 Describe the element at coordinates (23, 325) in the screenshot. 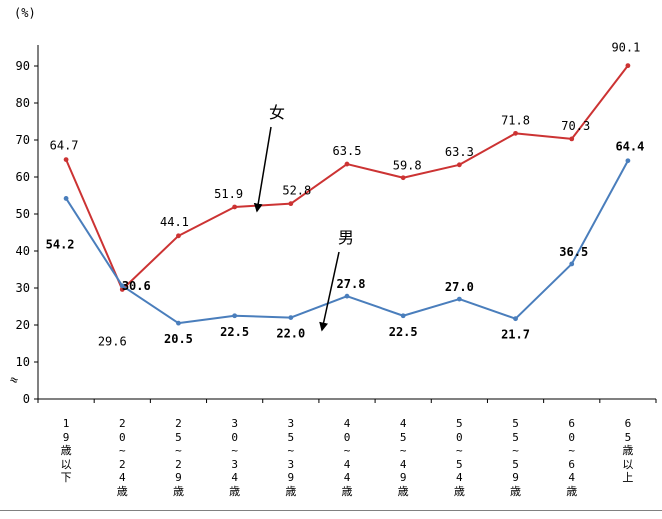

I see `y-tick-label: 20` at that location.